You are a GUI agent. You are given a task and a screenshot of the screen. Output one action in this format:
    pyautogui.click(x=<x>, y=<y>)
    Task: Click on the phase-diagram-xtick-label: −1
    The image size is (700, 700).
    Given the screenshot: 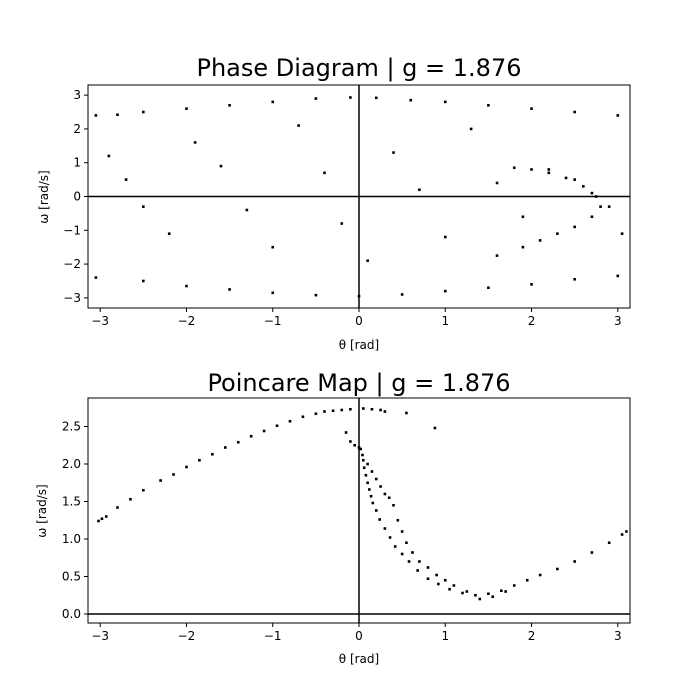 What is the action you would take?
    pyautogui.click(x=273, y=321)
    